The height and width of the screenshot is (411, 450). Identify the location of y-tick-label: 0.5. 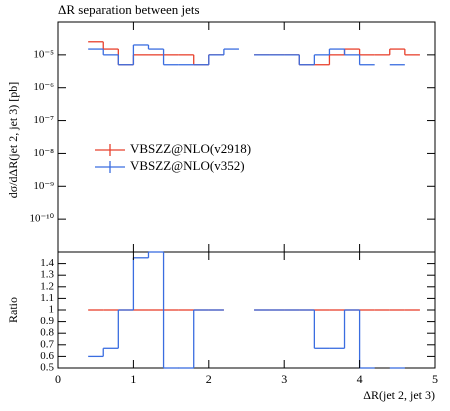
(47, 368).